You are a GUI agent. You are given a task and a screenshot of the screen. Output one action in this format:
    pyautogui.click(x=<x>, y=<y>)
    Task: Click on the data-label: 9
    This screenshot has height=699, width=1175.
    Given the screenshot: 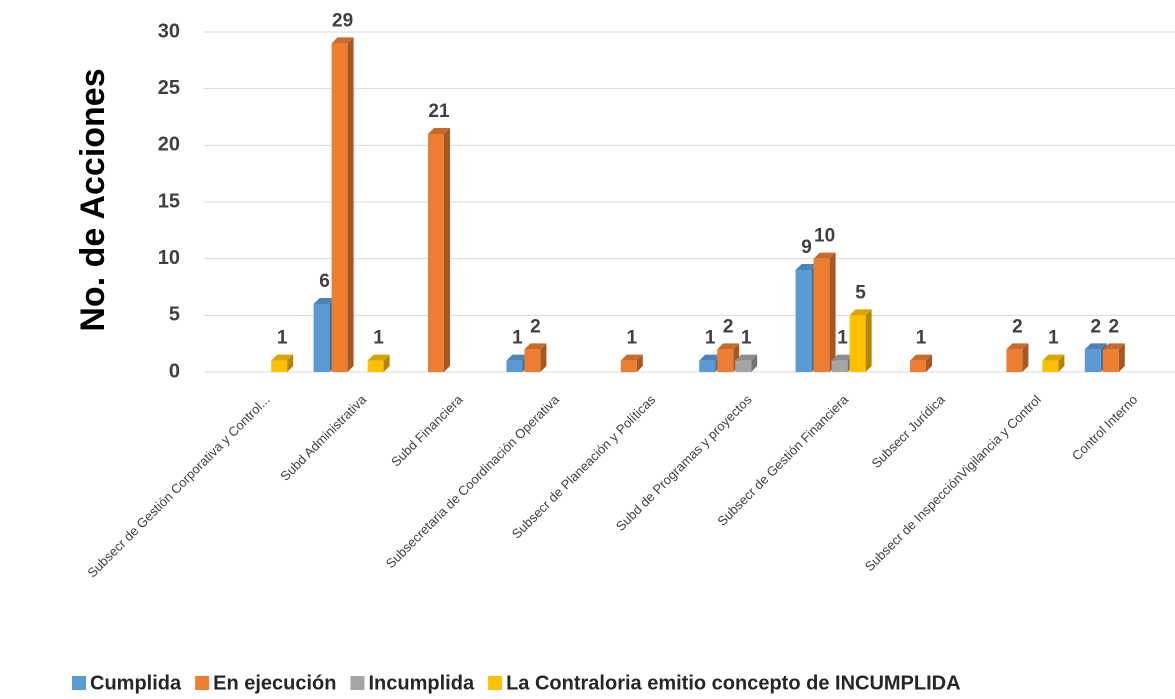 What is the action you would take?
    pyautogui.click(x=806, y=247)
    